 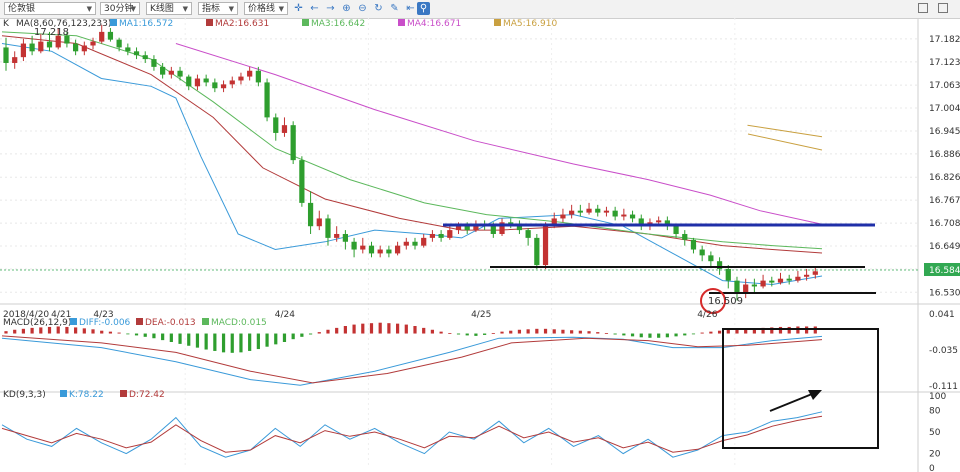 I want to click on price-axis-label: 16.649, so click(x=944, y=247).